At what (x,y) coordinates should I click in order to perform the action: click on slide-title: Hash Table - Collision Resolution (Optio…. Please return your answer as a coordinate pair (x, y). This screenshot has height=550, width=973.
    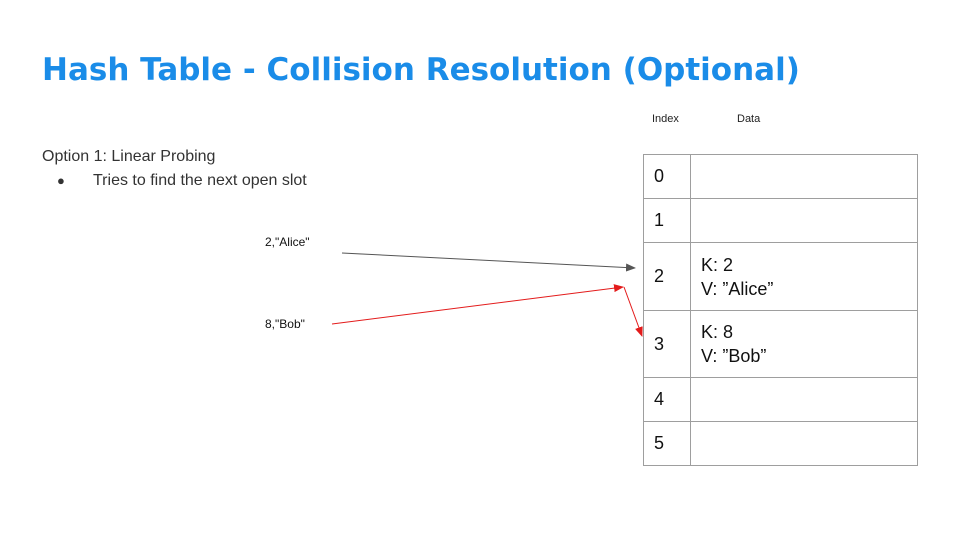
    Looking at the image, I should click on (421, 70).